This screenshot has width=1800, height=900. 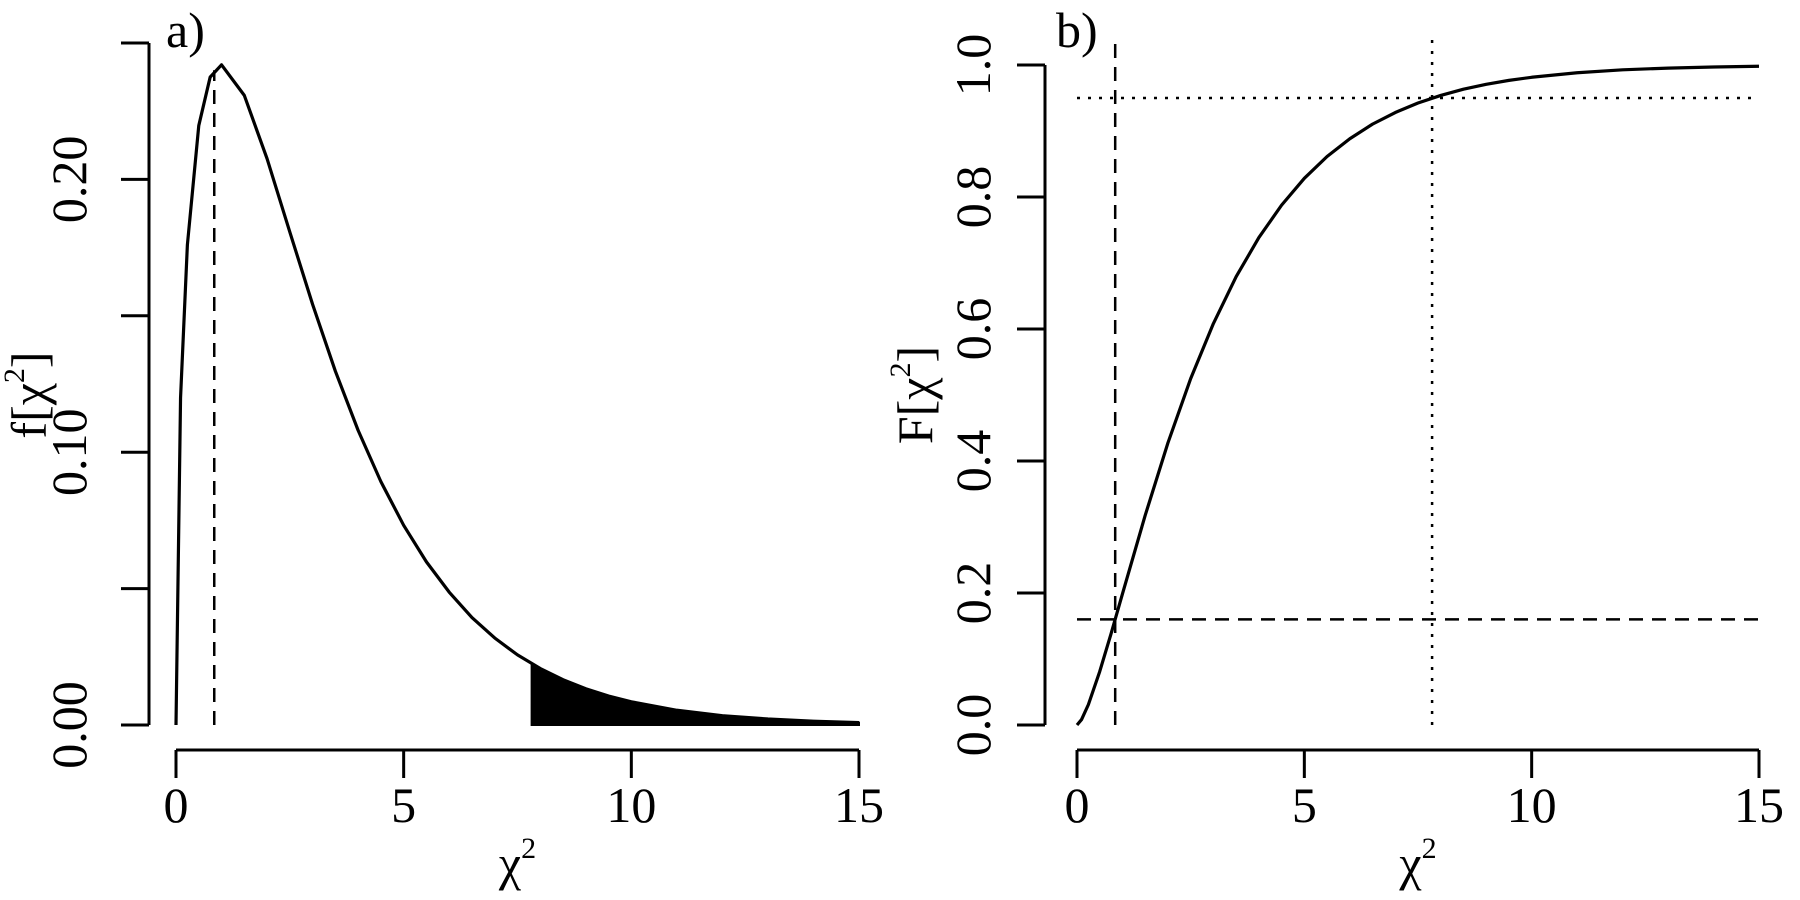 I want to click on y-tick-label: 0.0, so click(x=973, y=725).